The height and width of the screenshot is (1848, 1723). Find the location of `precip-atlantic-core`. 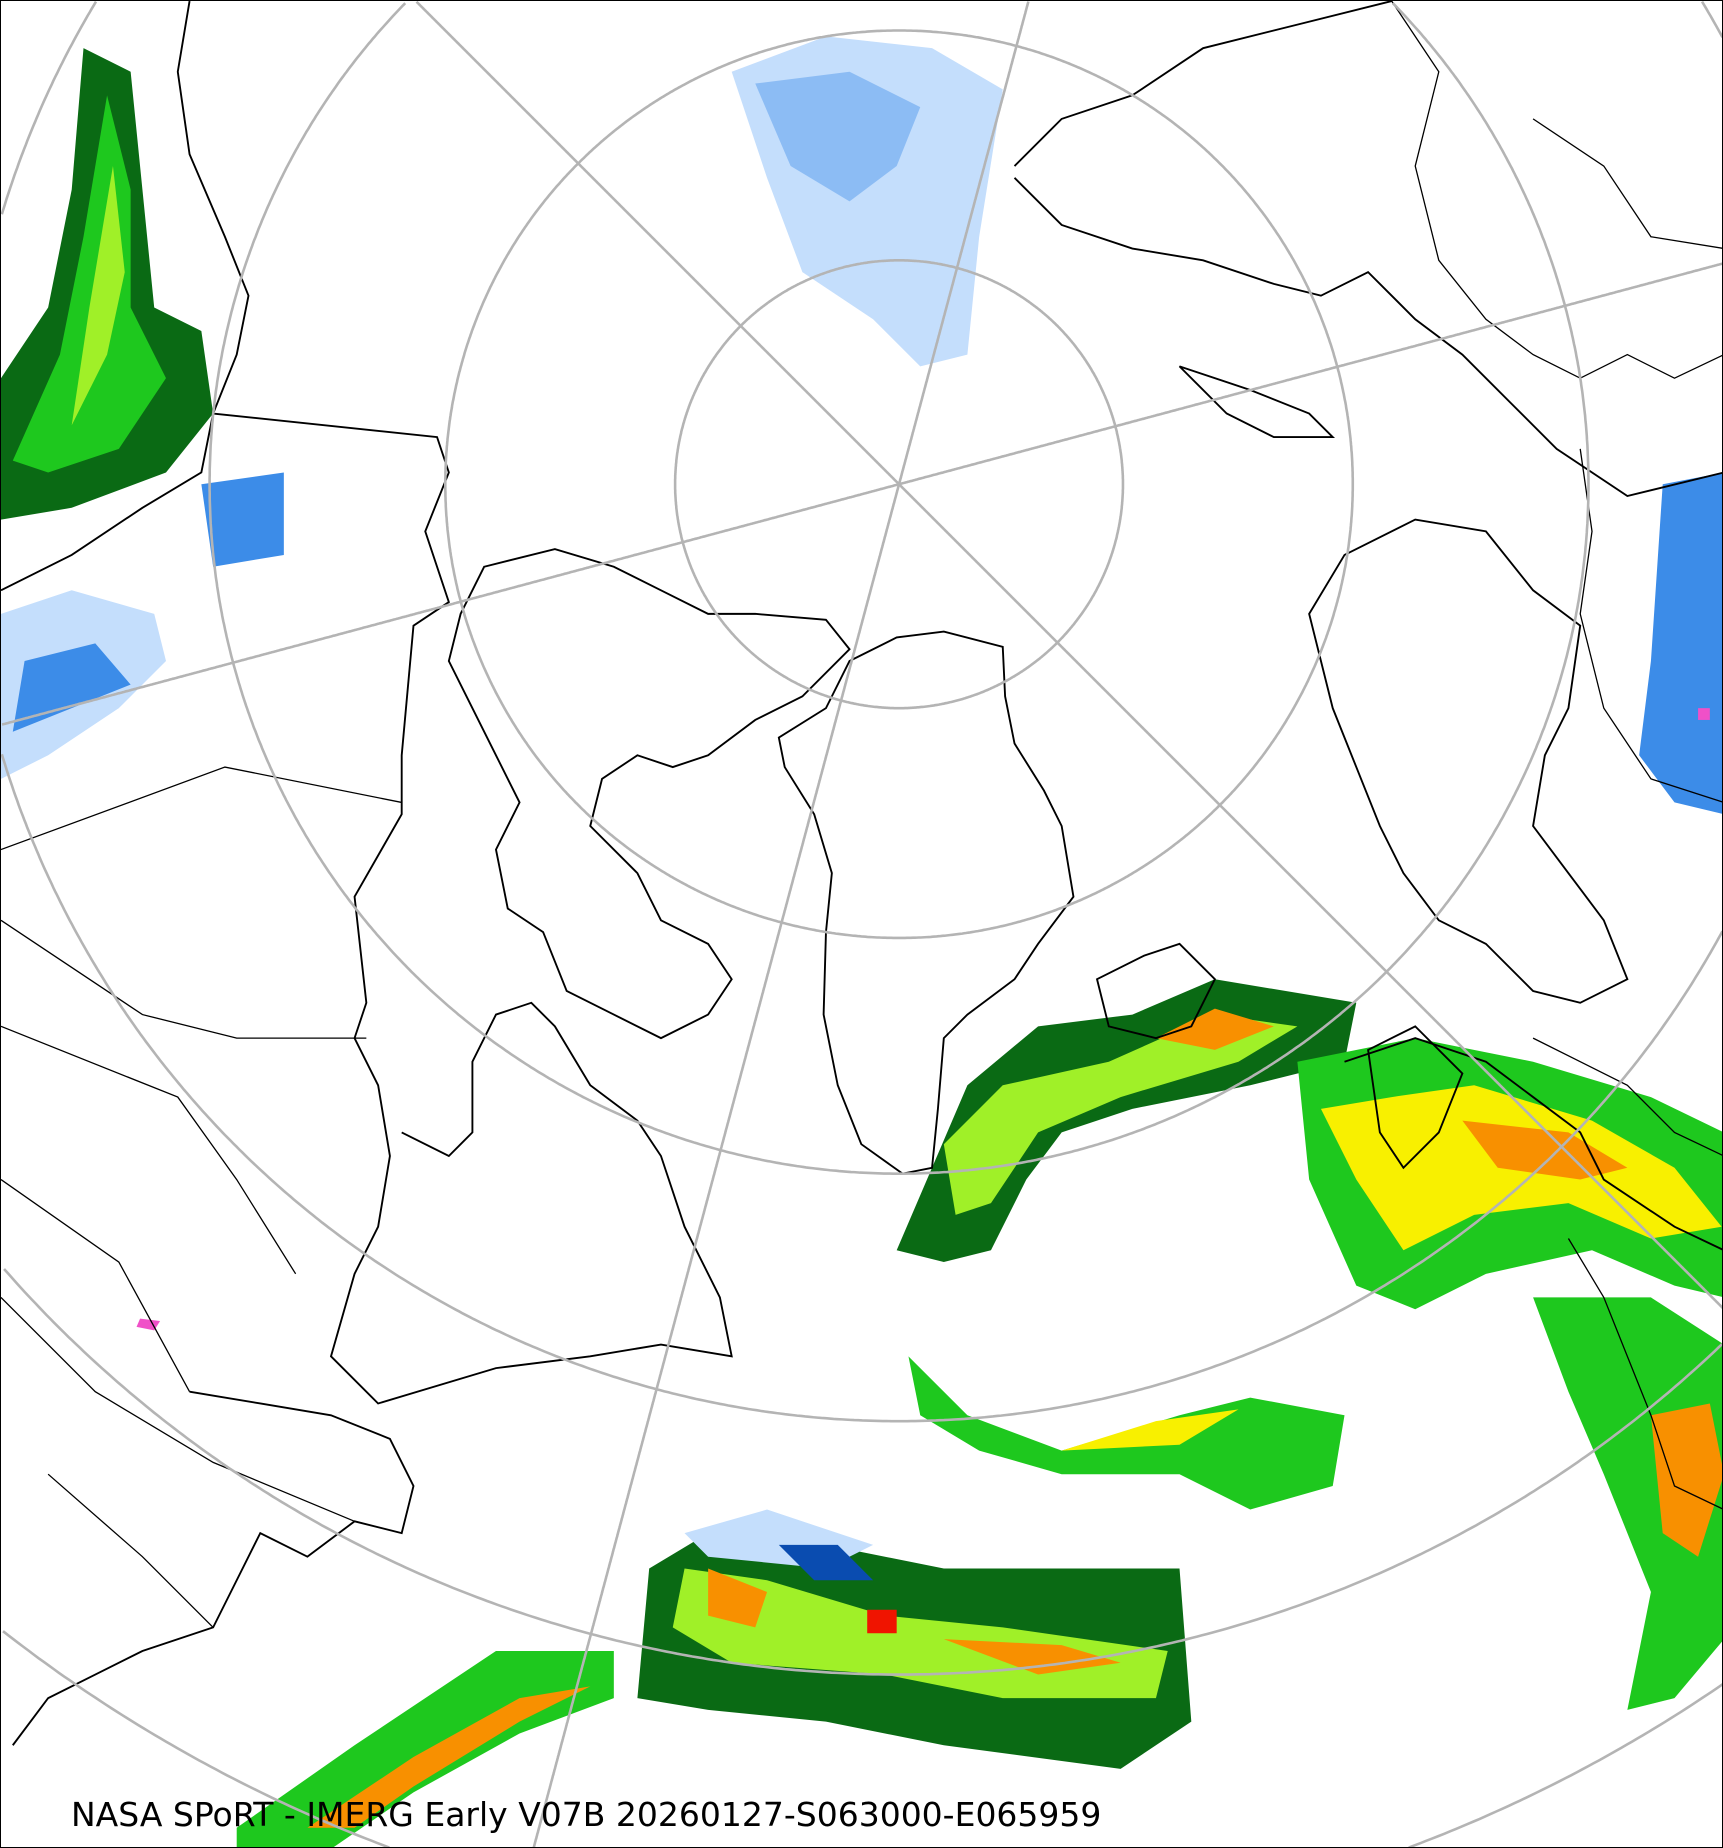

precip-atlantic-core is located at coordinates (1150, 1430).